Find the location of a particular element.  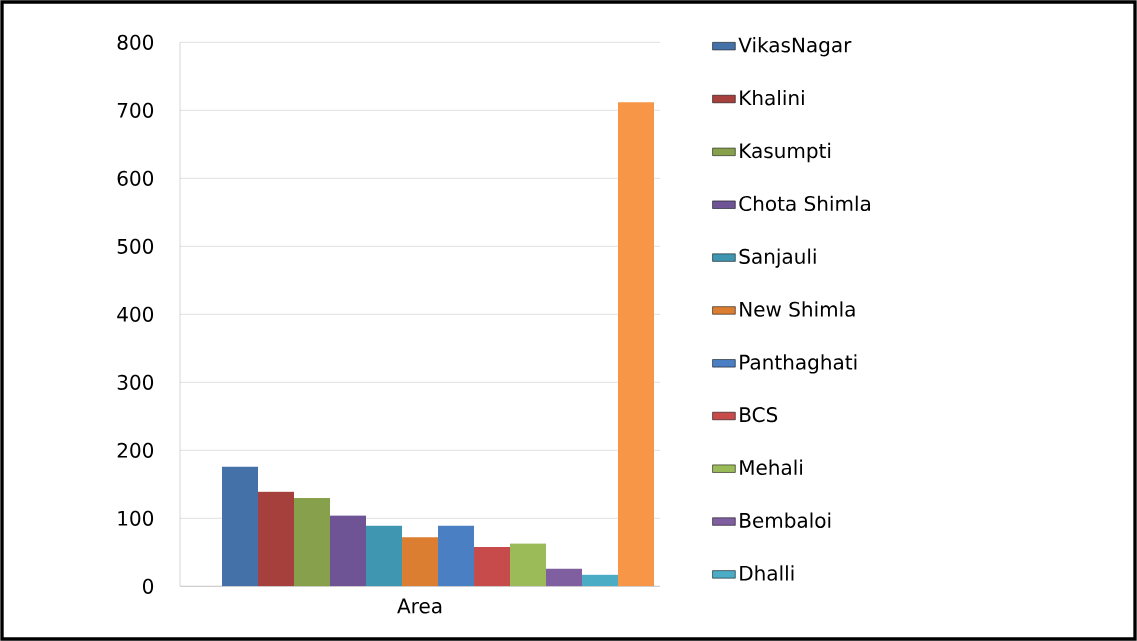

legend-label: Mehali is located at coordinates (771, 467).